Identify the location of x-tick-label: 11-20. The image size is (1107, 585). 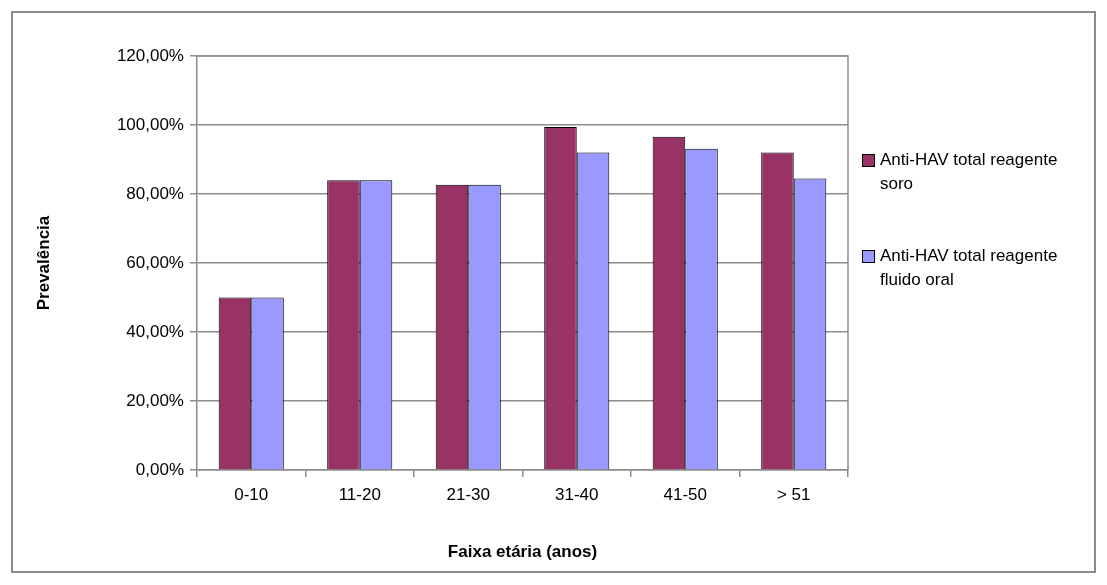
(359, 494).